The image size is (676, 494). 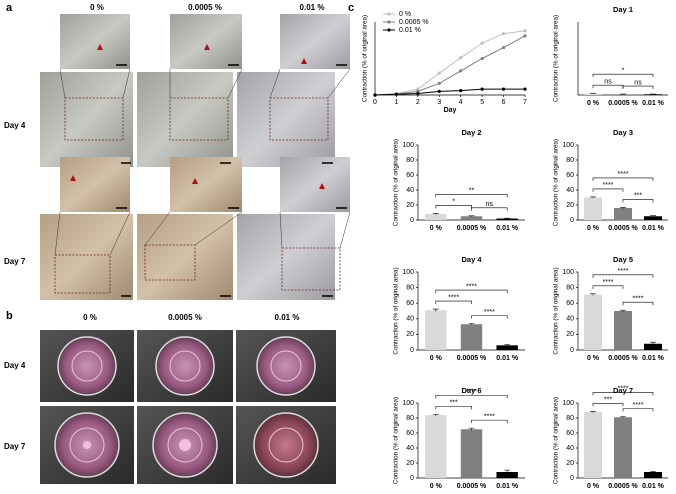 I want to click on significance-label: ns, so click(x=638, y=82).